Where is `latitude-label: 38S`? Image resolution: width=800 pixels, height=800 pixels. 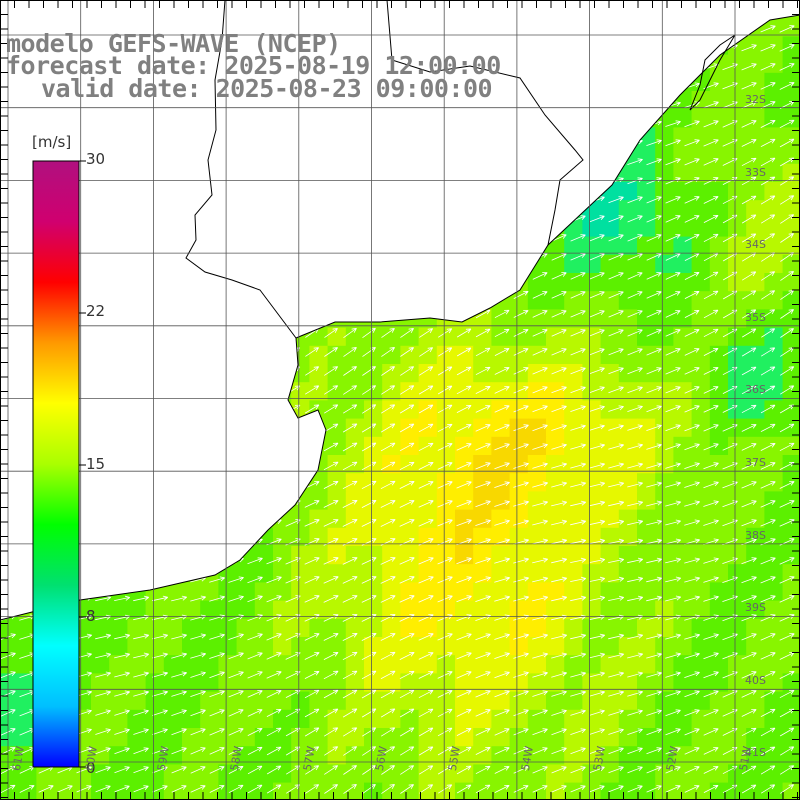
latitude-label: 38S is located at coordinates (755, 535).